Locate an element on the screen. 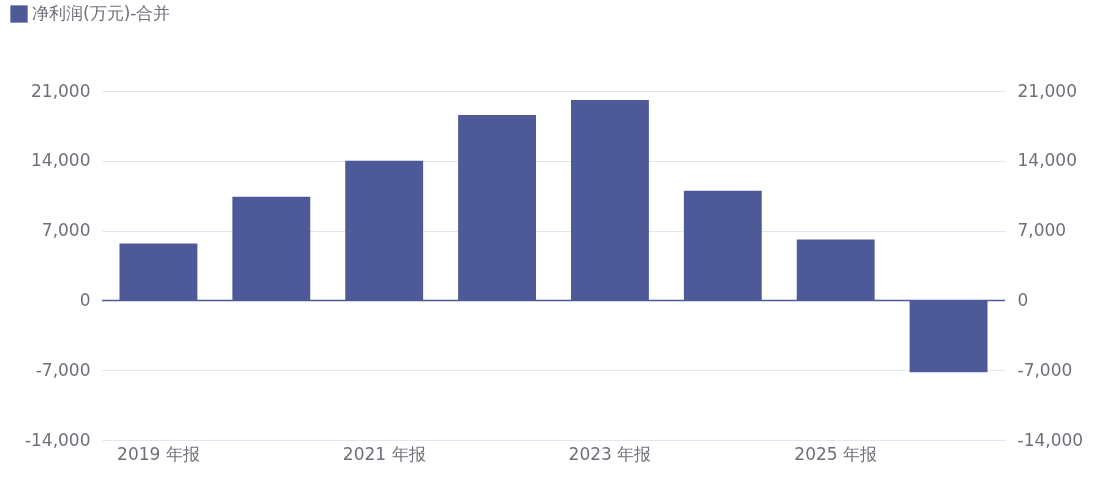 The width and height of the screenshot is (1110, 484). y2-tick-label: 0 is located at coordinates (1023, 299).